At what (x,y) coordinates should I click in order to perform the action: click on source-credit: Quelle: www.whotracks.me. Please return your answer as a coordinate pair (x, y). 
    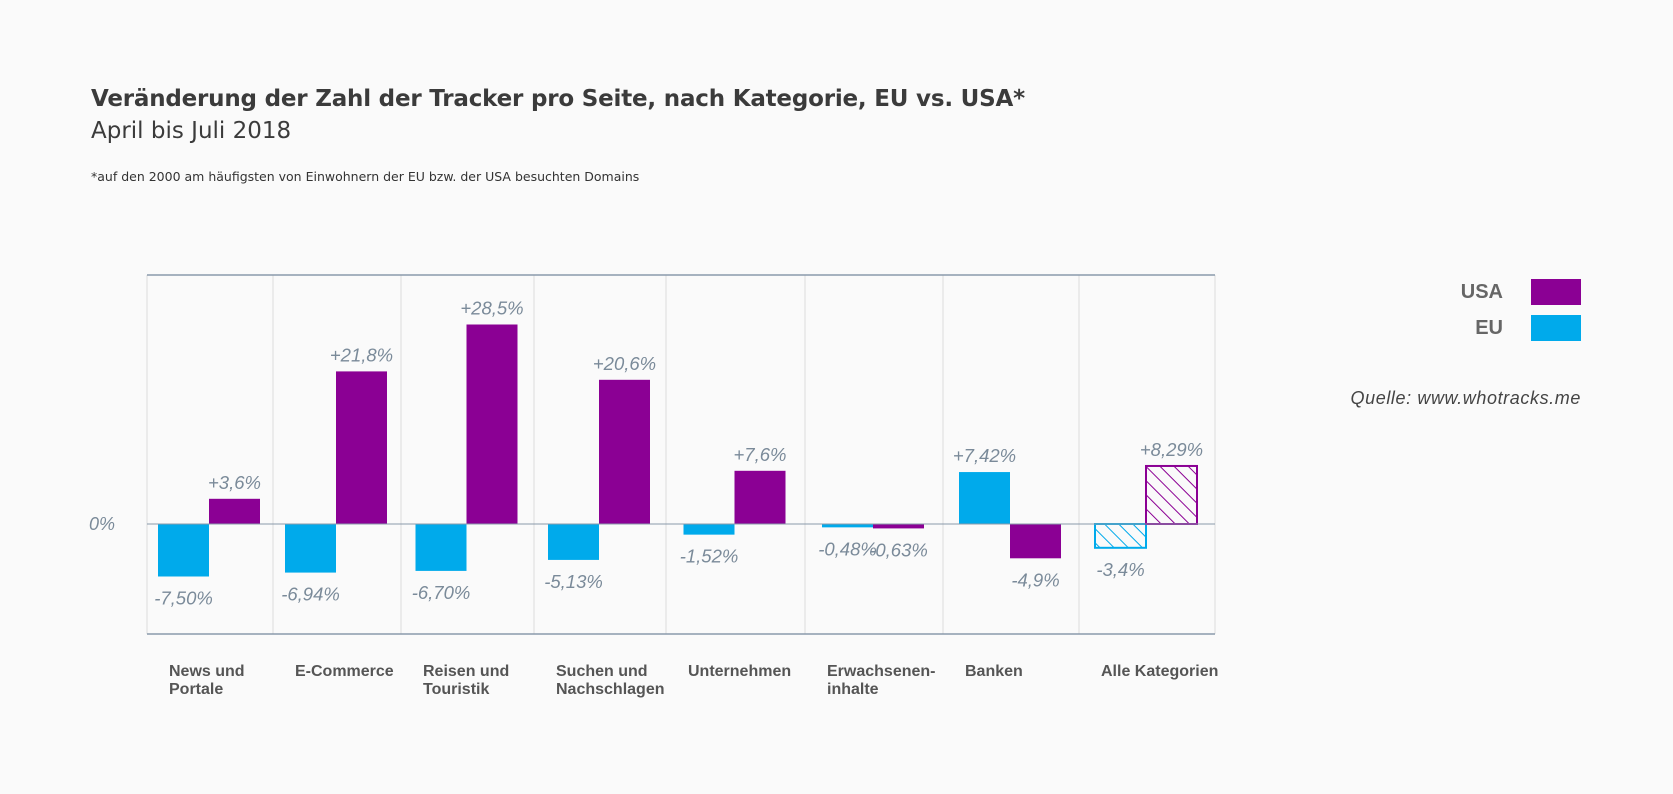
    Looking at the image, I should click on (1465, 398).